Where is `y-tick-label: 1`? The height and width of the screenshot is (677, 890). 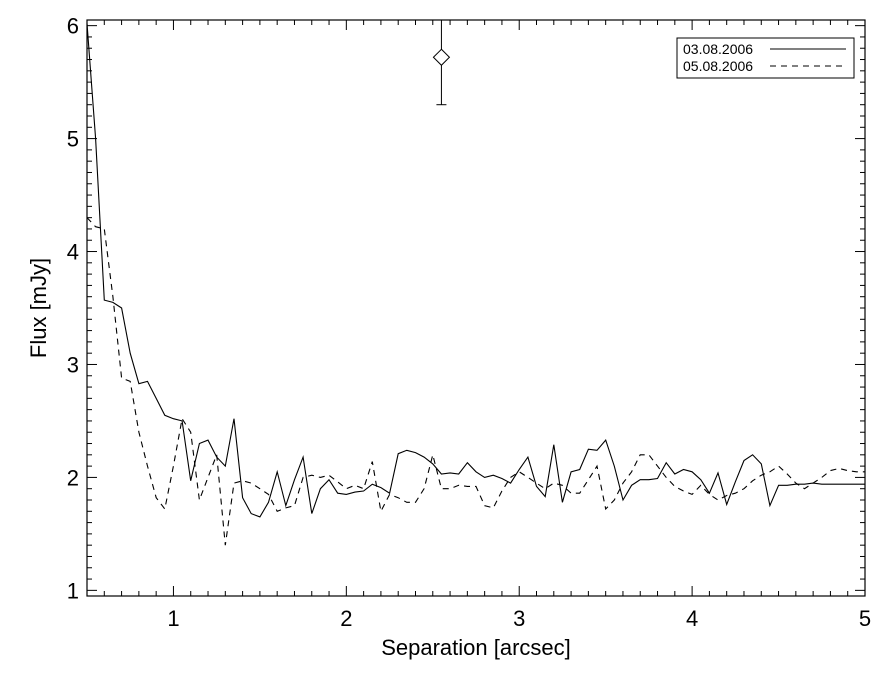 y-tick-label: 1 is located at coordinates (73, 590).